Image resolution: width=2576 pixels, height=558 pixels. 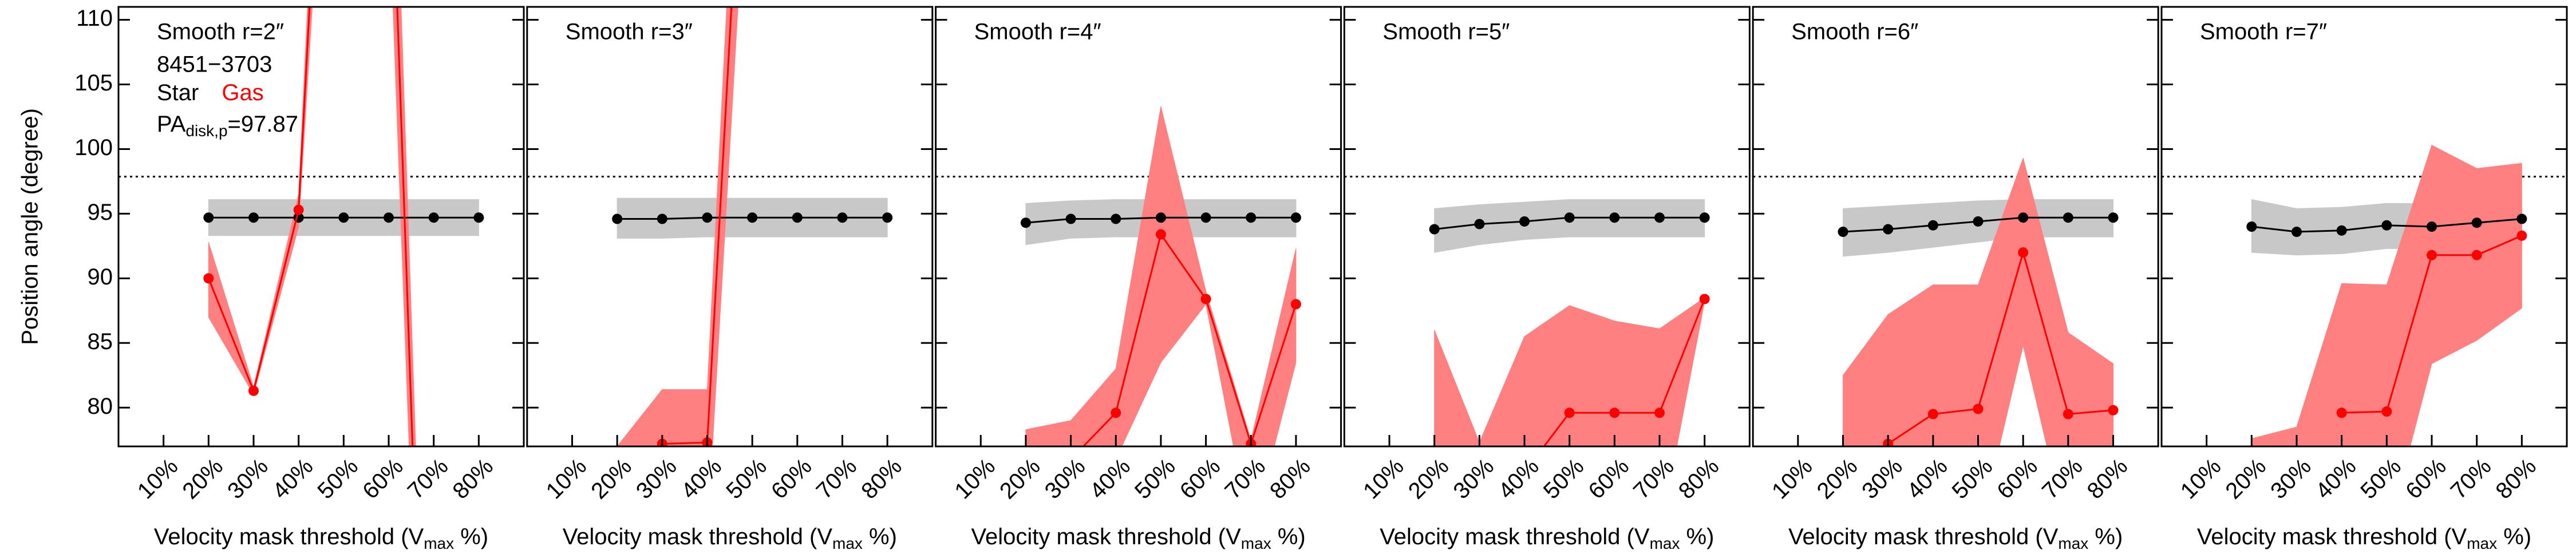 I want to click on panel-title: Smooth r=5″, so click(x=1446, y=32).